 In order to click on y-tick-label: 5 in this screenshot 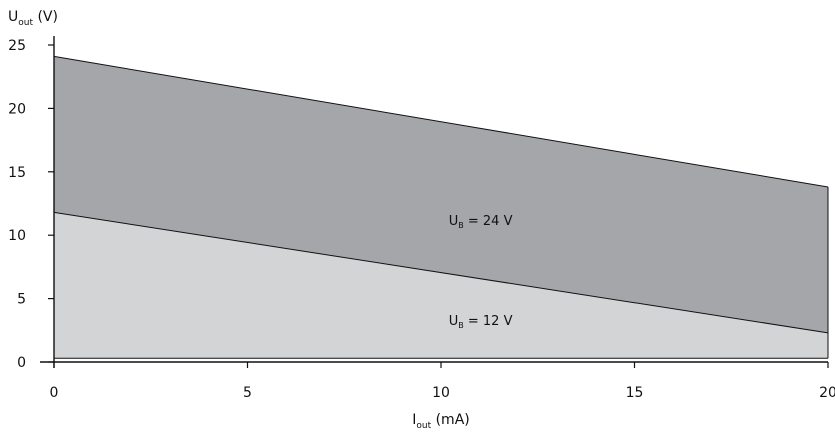, I will do `click(21, 300)`.